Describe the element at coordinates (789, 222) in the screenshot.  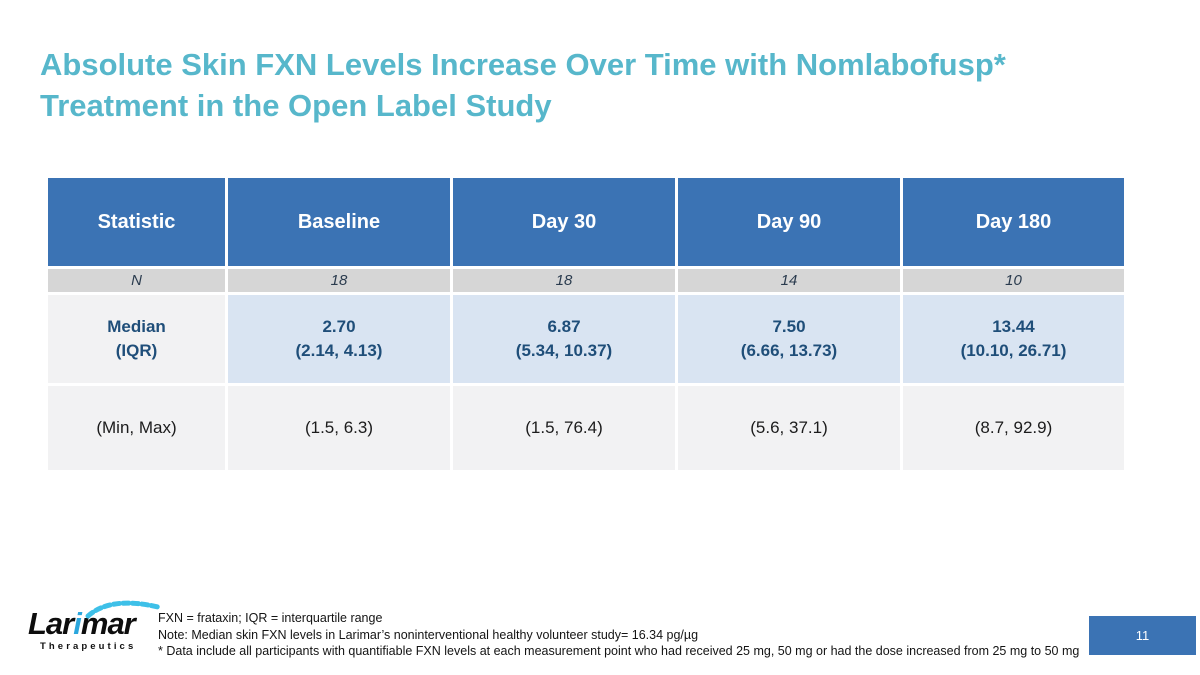
I see `column-header-day90: Day 90` at that location.